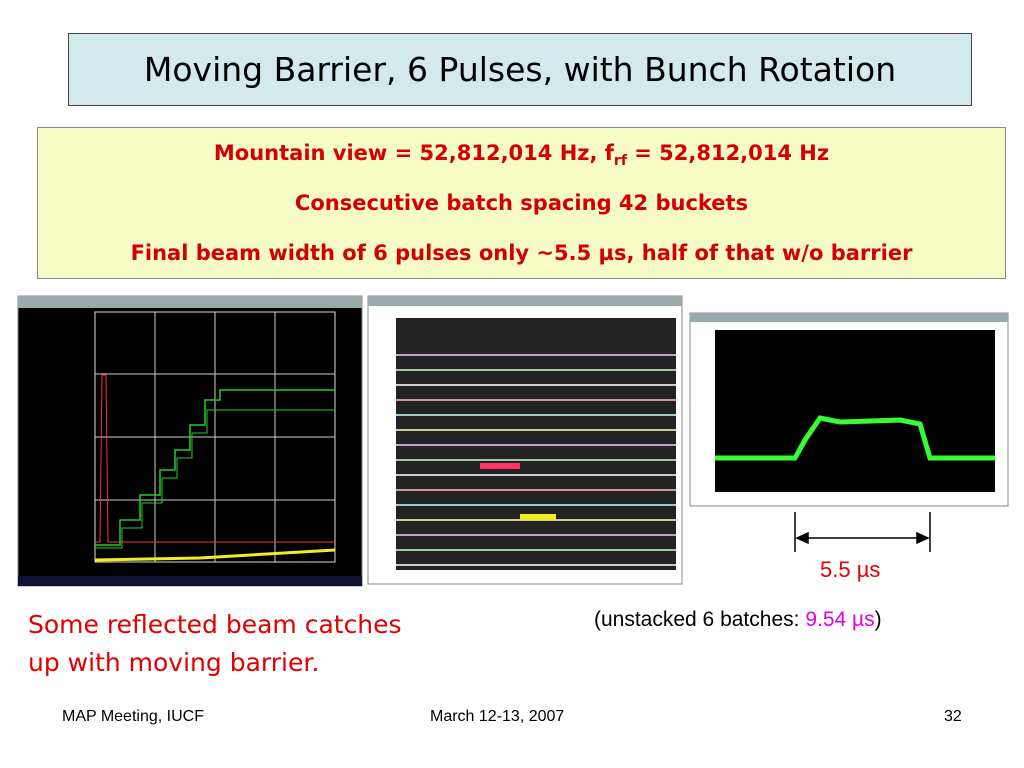  Describe the element at coordinates (732, 153) in the screenshot. I see `info-text: = 52,812,014 Hz` at that location.